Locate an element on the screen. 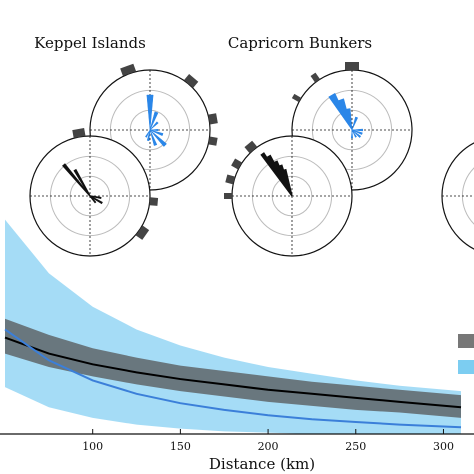 The width and height of the screenshot is (474, 474). legend is located at coordinates (466, 354).